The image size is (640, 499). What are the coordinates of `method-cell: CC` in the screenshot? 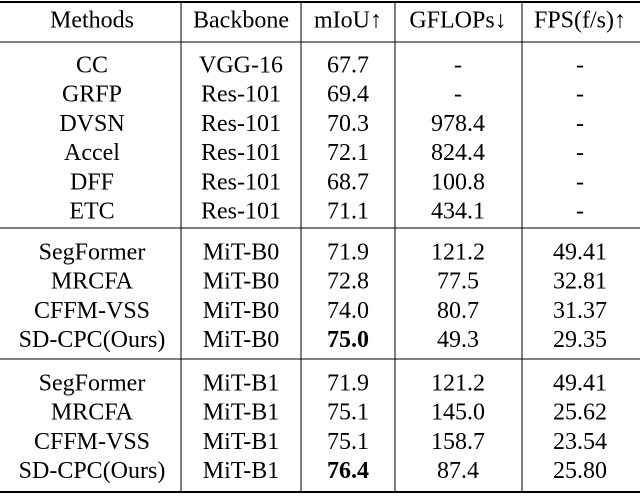 It's located at (92, 66).